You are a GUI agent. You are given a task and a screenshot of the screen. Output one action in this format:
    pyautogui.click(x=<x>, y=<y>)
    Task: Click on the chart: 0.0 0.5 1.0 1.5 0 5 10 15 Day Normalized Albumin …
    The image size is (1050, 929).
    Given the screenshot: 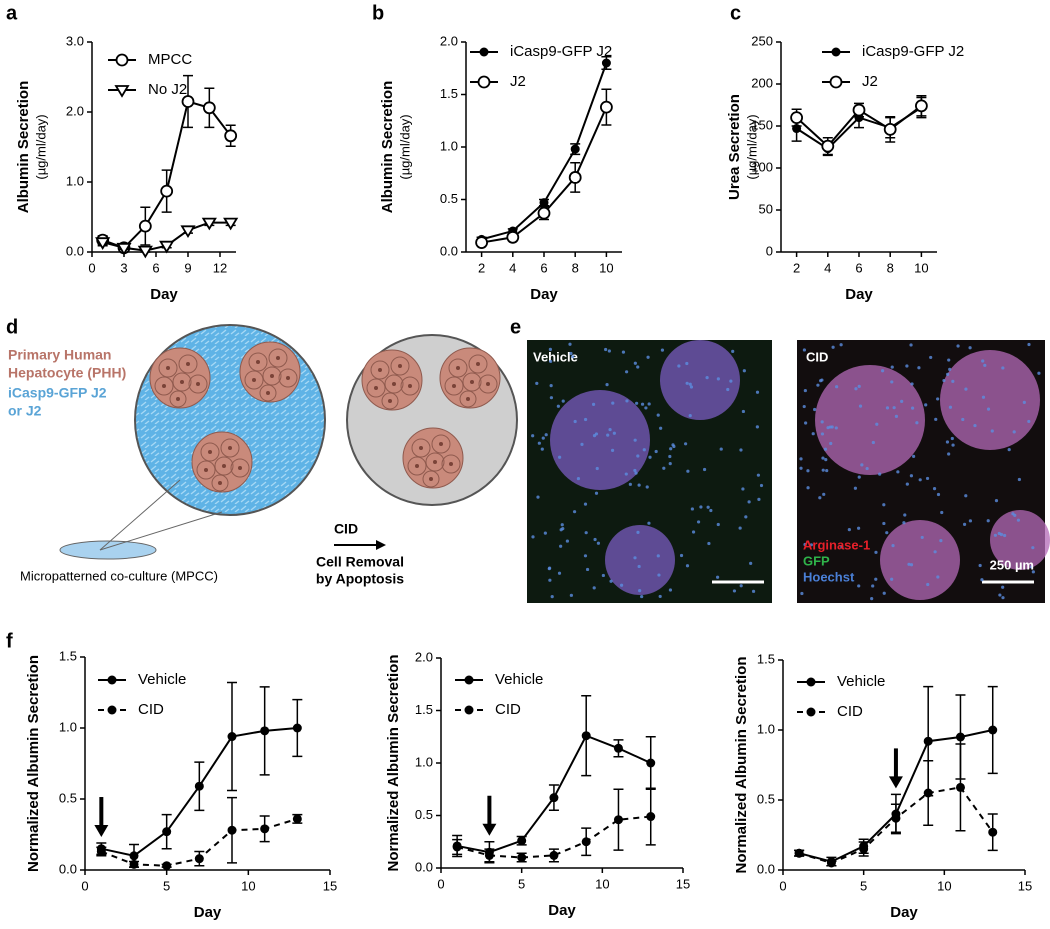 What is the action you would take?
    pyautogui.click(x=181, y=784)
    